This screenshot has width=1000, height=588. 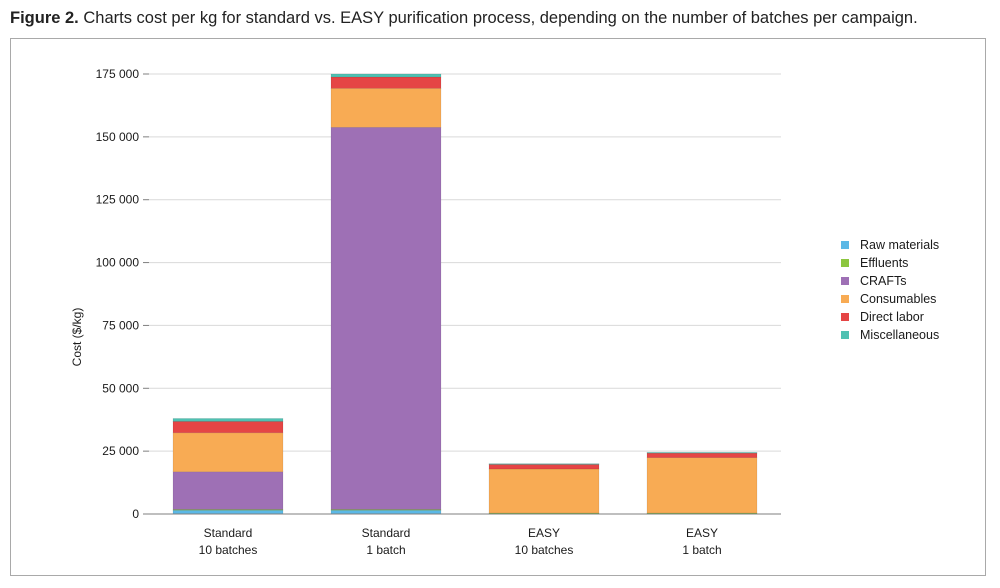 I want to click on y-tick-label: 75 000, so click(x=120, y=325).